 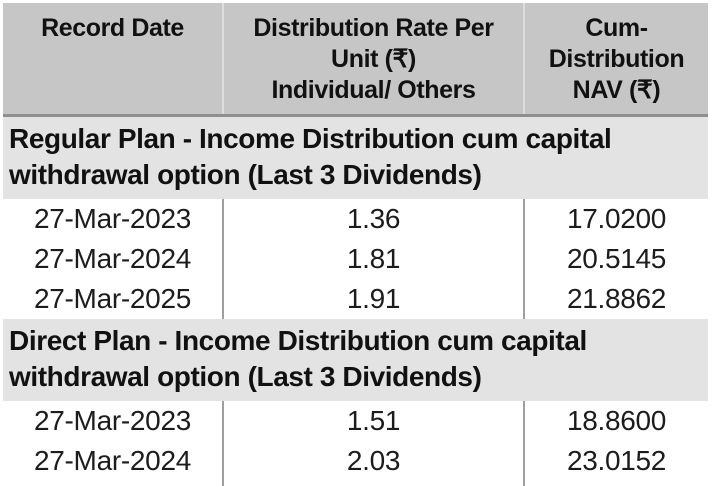 What do you see at coordinates (373, 259) in the screenshot?
I see `rate-per-unit-cell: 1.81` at bounding box center [373, 259].